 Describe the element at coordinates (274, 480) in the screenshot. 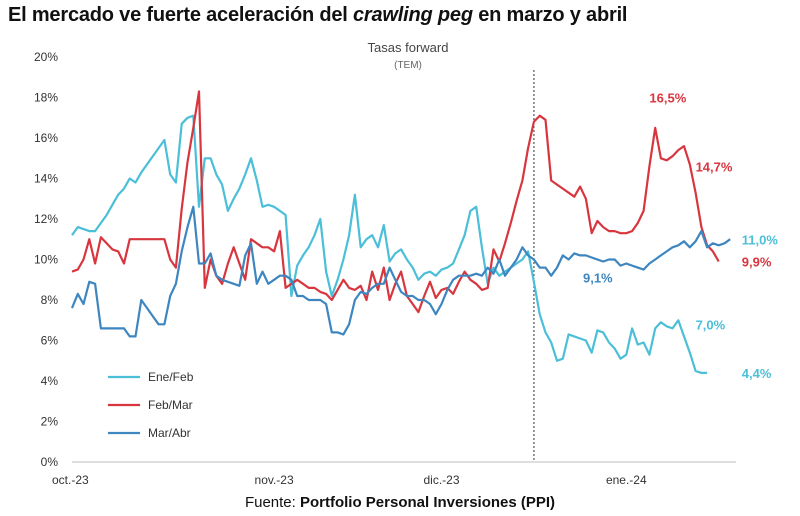

I see `x-tick-label: nov.-23` at that location.